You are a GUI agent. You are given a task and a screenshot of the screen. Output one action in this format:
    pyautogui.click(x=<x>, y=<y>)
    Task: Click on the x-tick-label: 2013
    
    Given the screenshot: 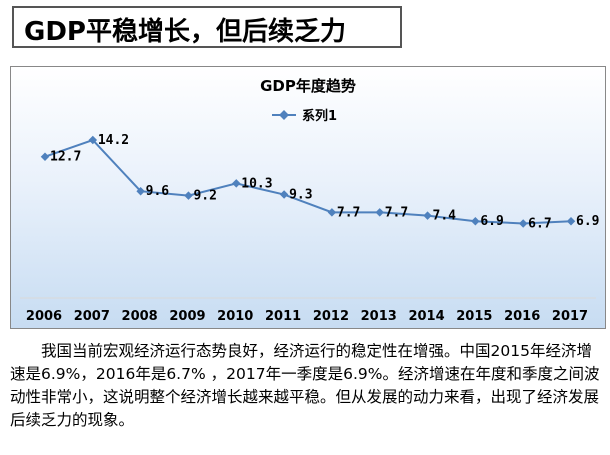 What is the action you would take?
    pyautogui.click(x=379, y=316)
    